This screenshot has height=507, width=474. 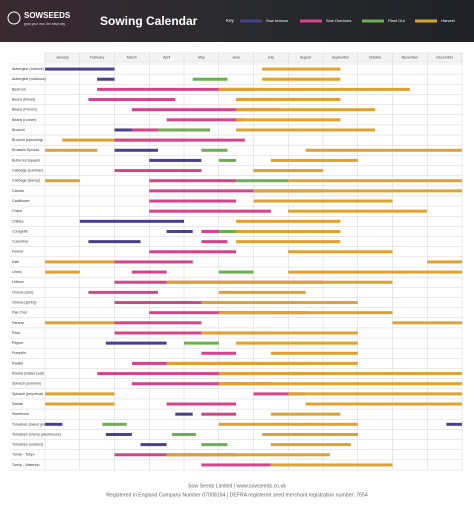 What do you see at coordinates (341, 58) in the screenshot?
I see `month-label: September` at bounding box center [341, 58].